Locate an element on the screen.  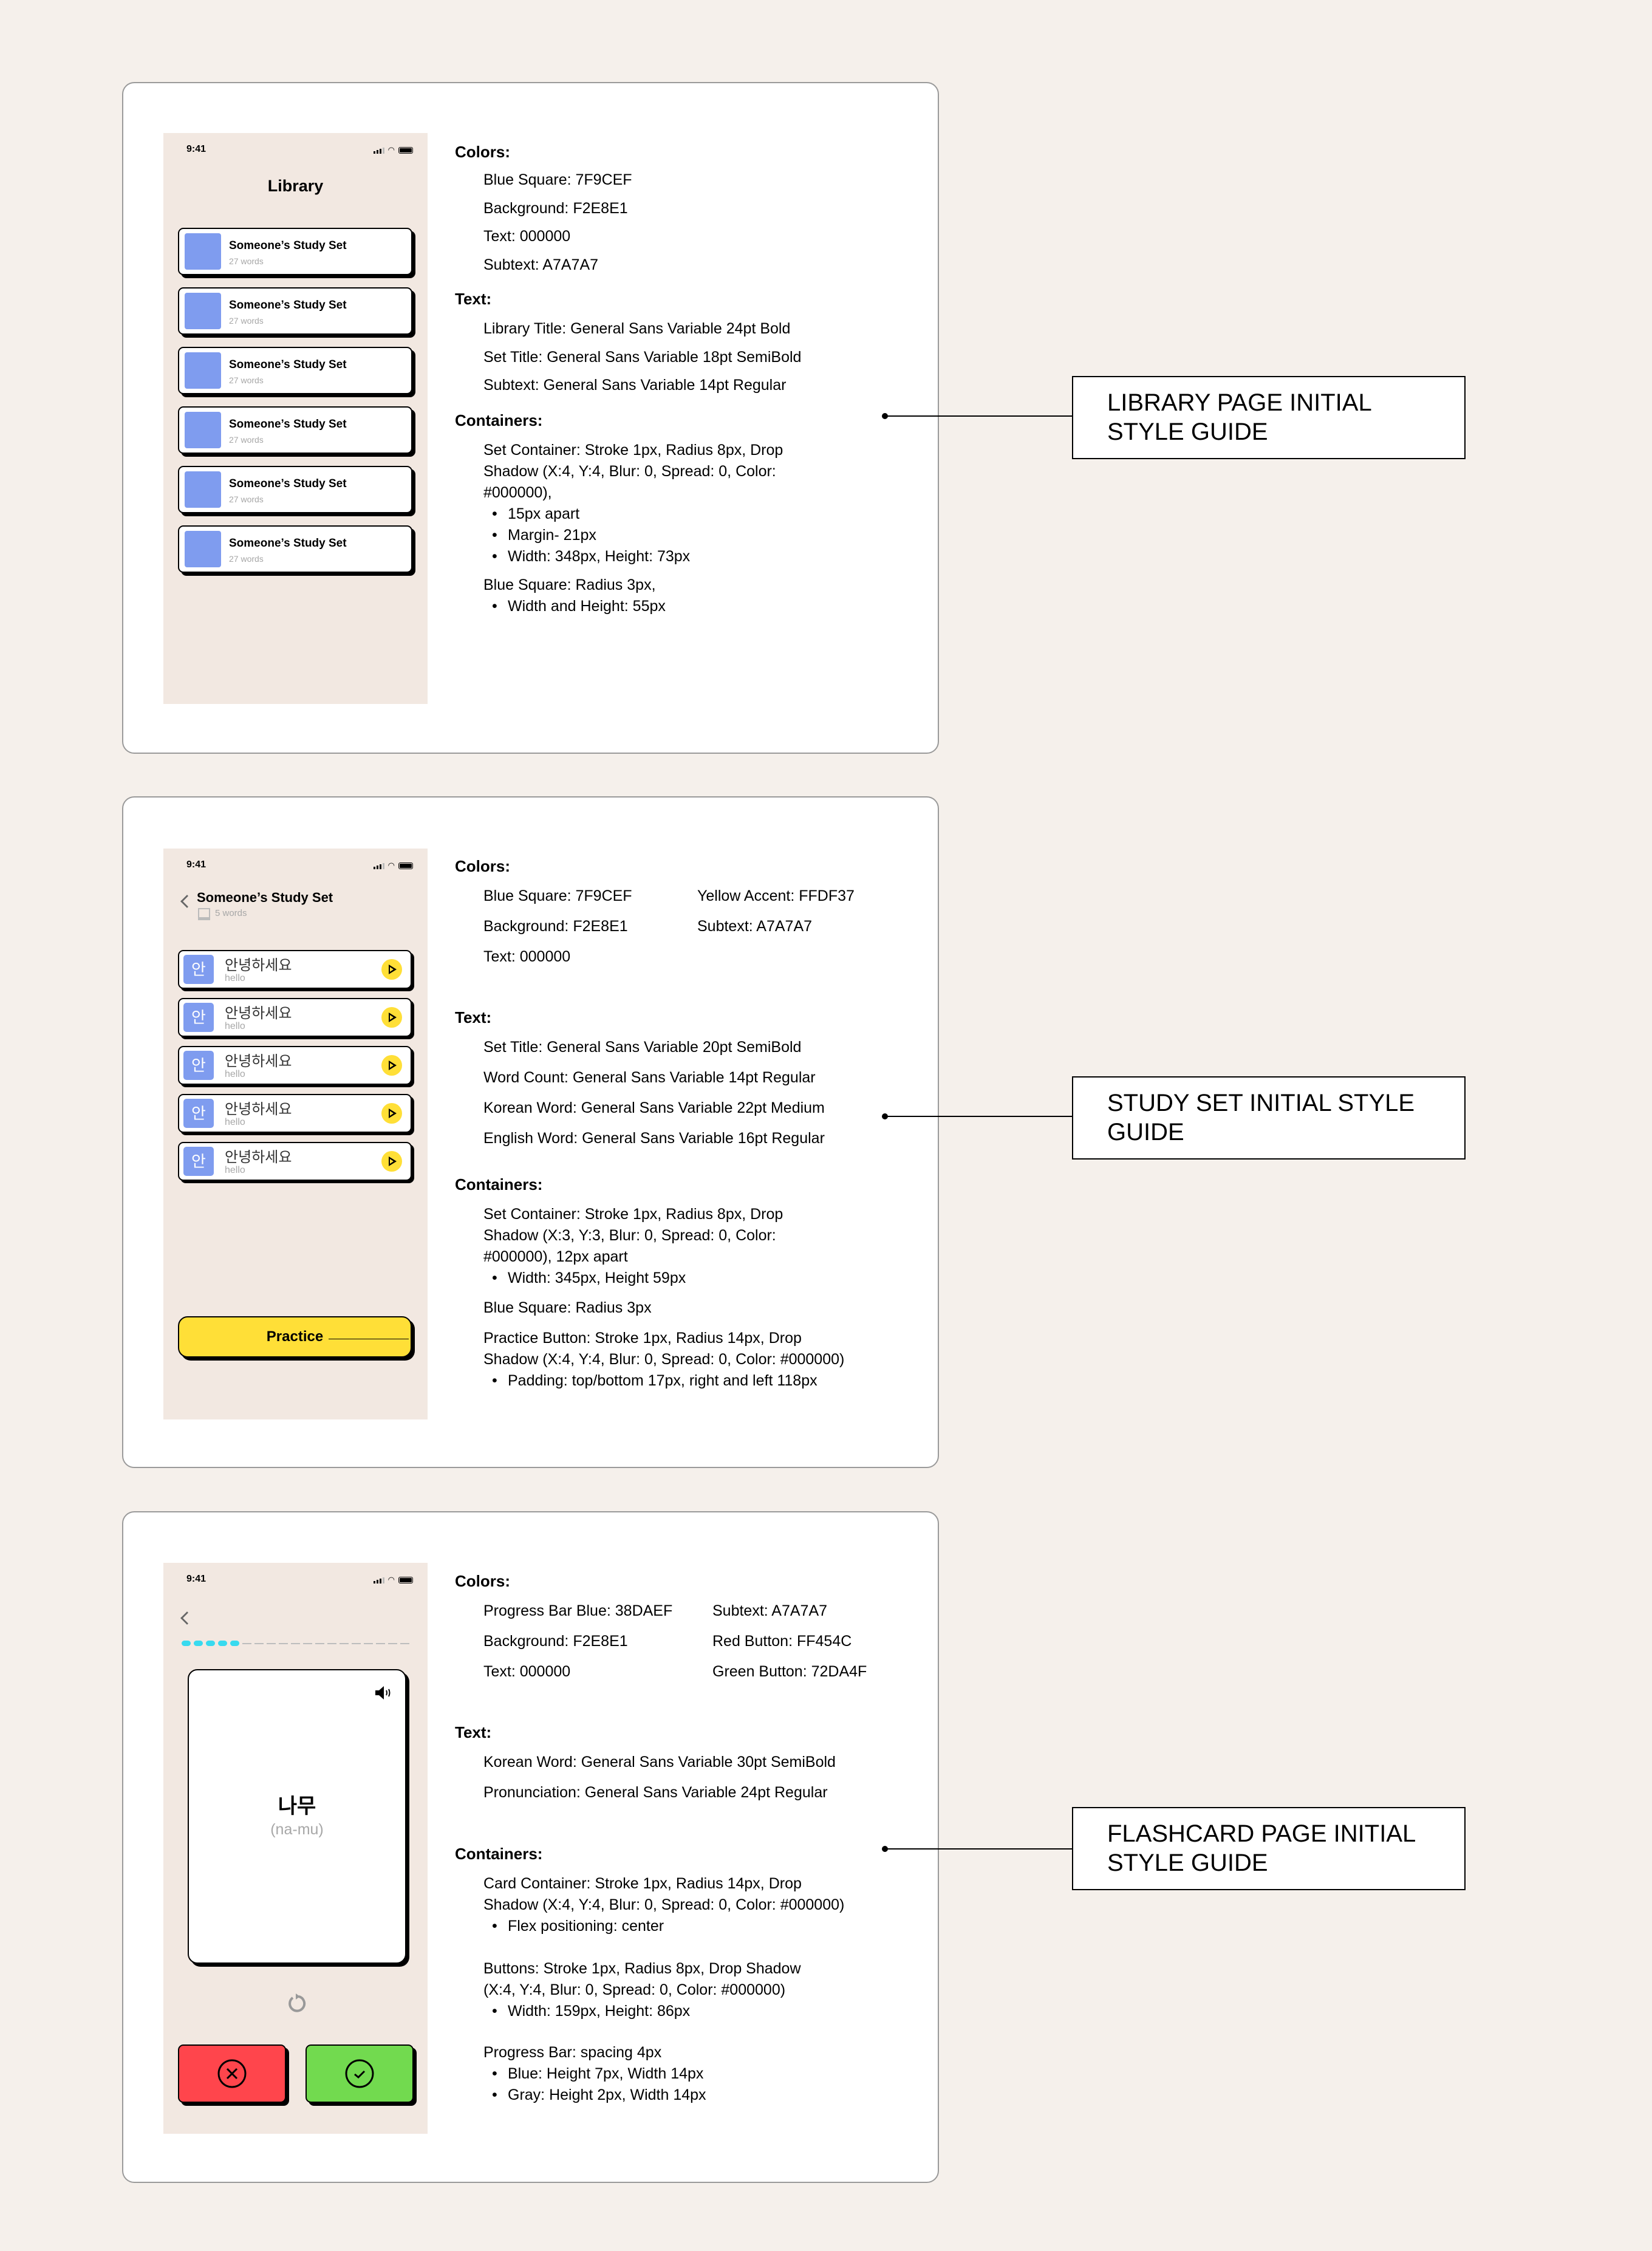
guide-line: #000000), is located at coordinates (517, 492).